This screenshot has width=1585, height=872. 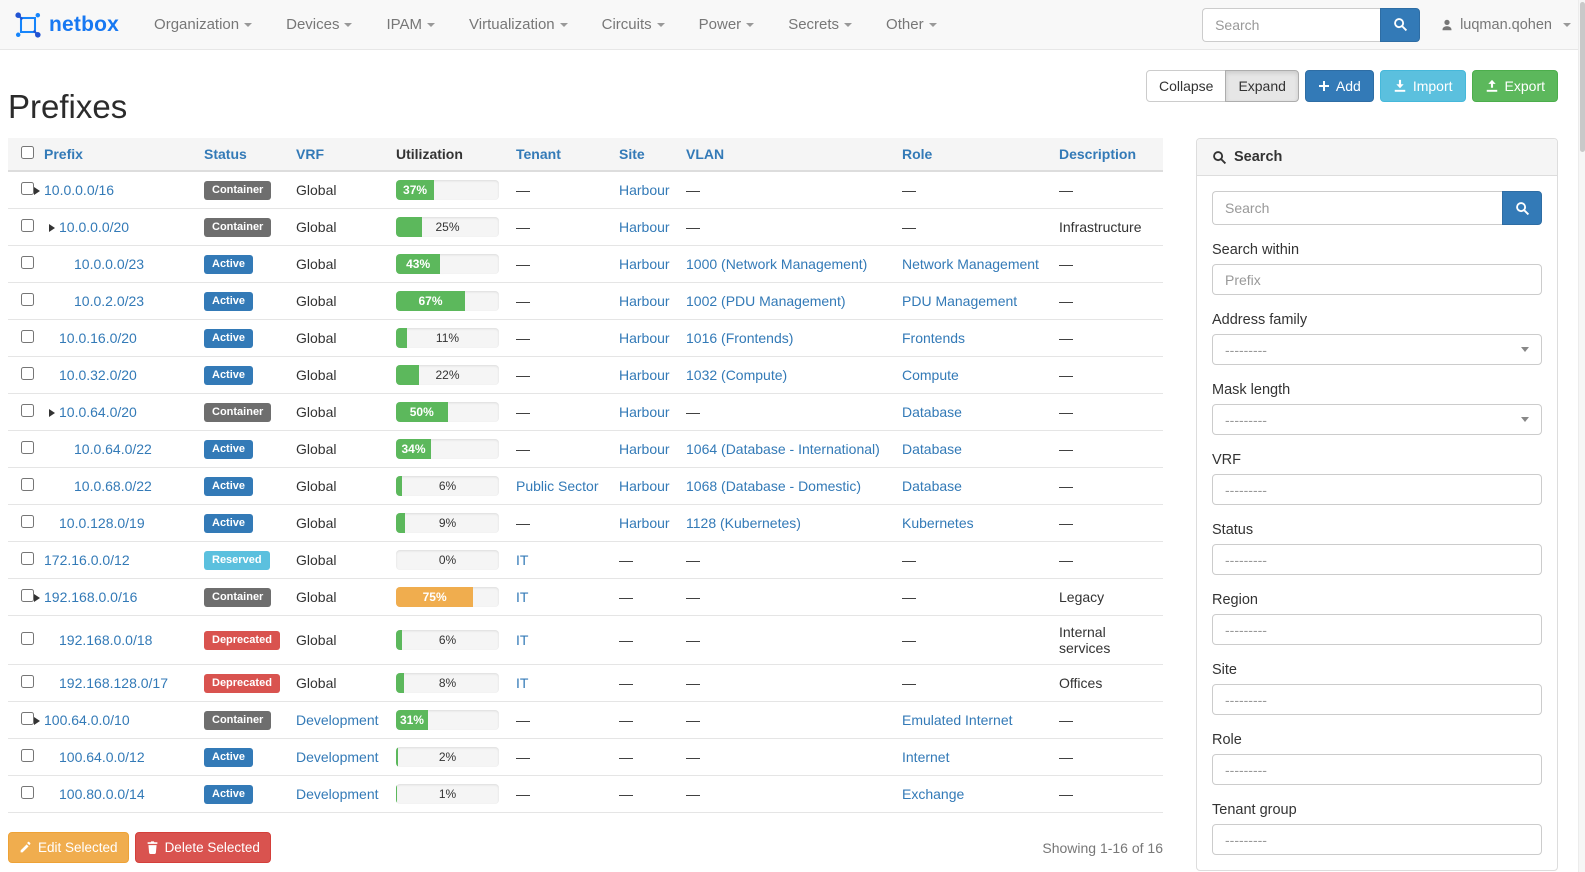 I want to click on role-link: Compute, so click(x=930, y=375).